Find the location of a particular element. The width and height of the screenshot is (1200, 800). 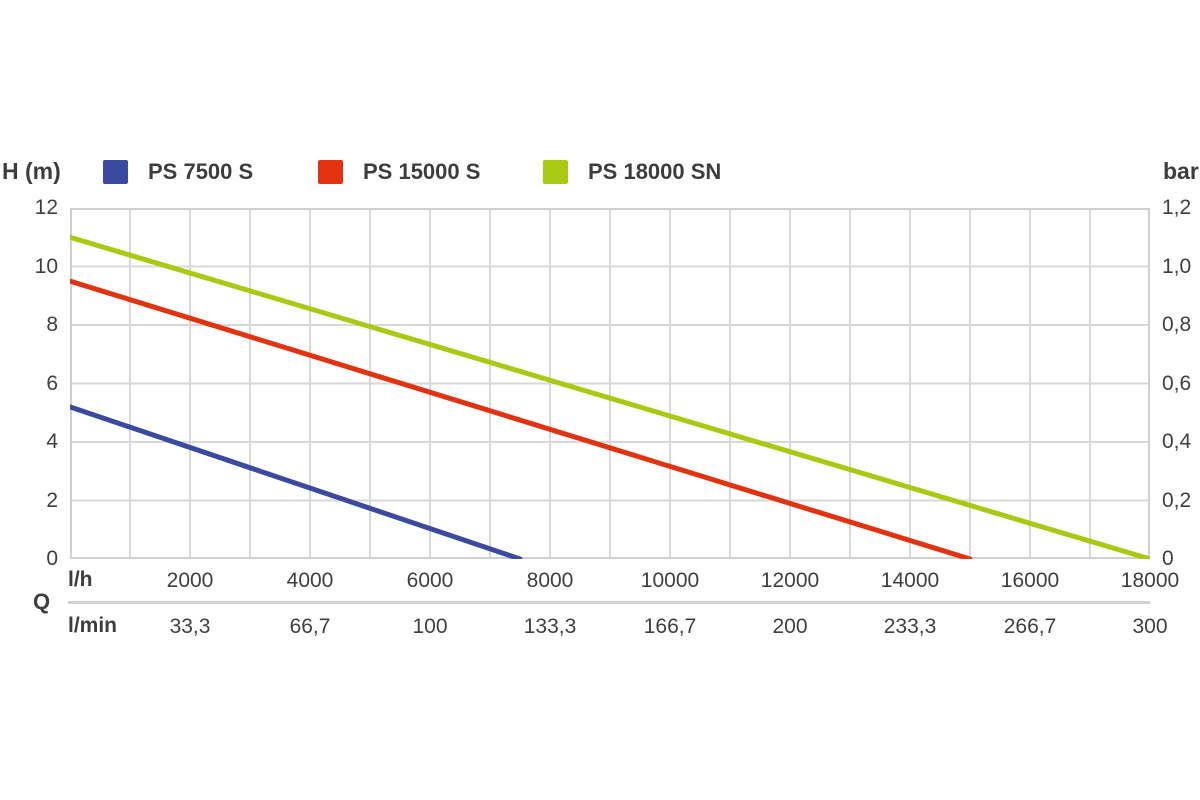

legend-item: PS 18000 SN is located at coordinates (632, 172).